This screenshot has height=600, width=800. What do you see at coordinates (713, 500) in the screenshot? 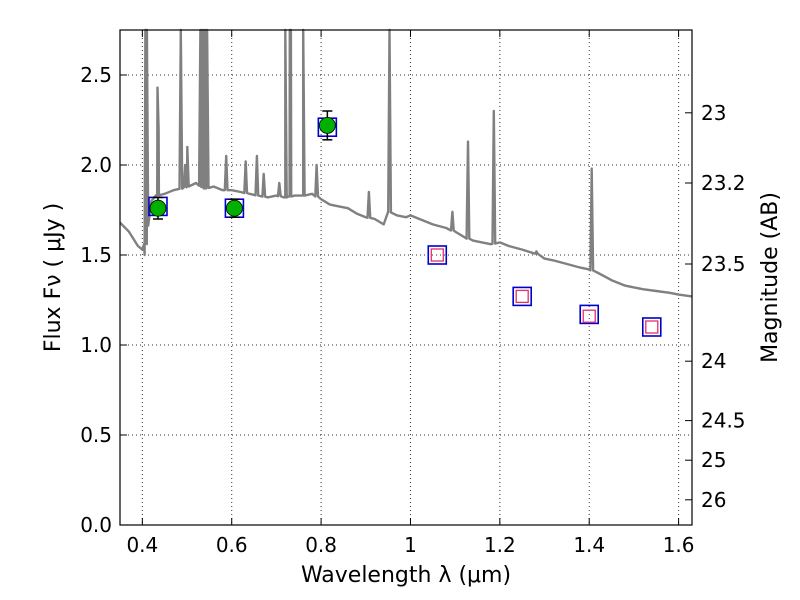
I see `y2-tick-label: 26` at bounding box center [713, 500].